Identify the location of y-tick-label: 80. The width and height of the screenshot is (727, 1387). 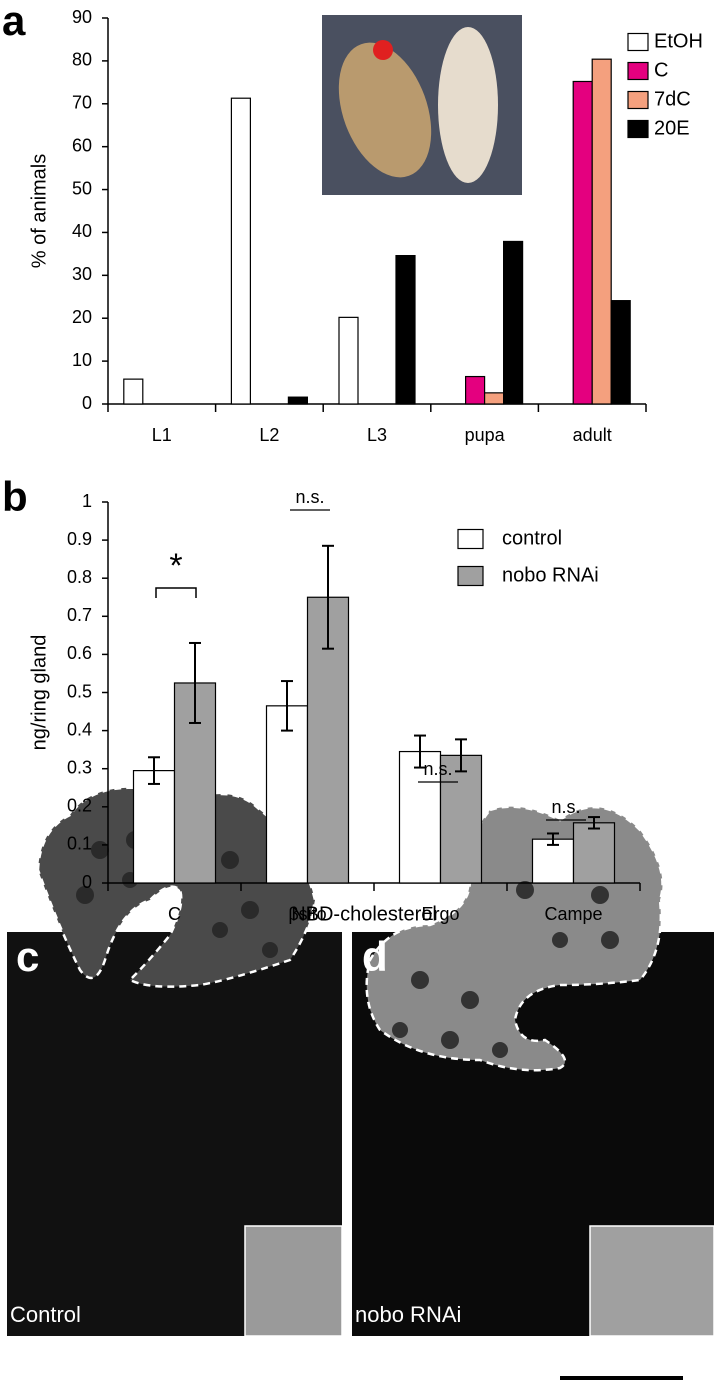
(82, 60).